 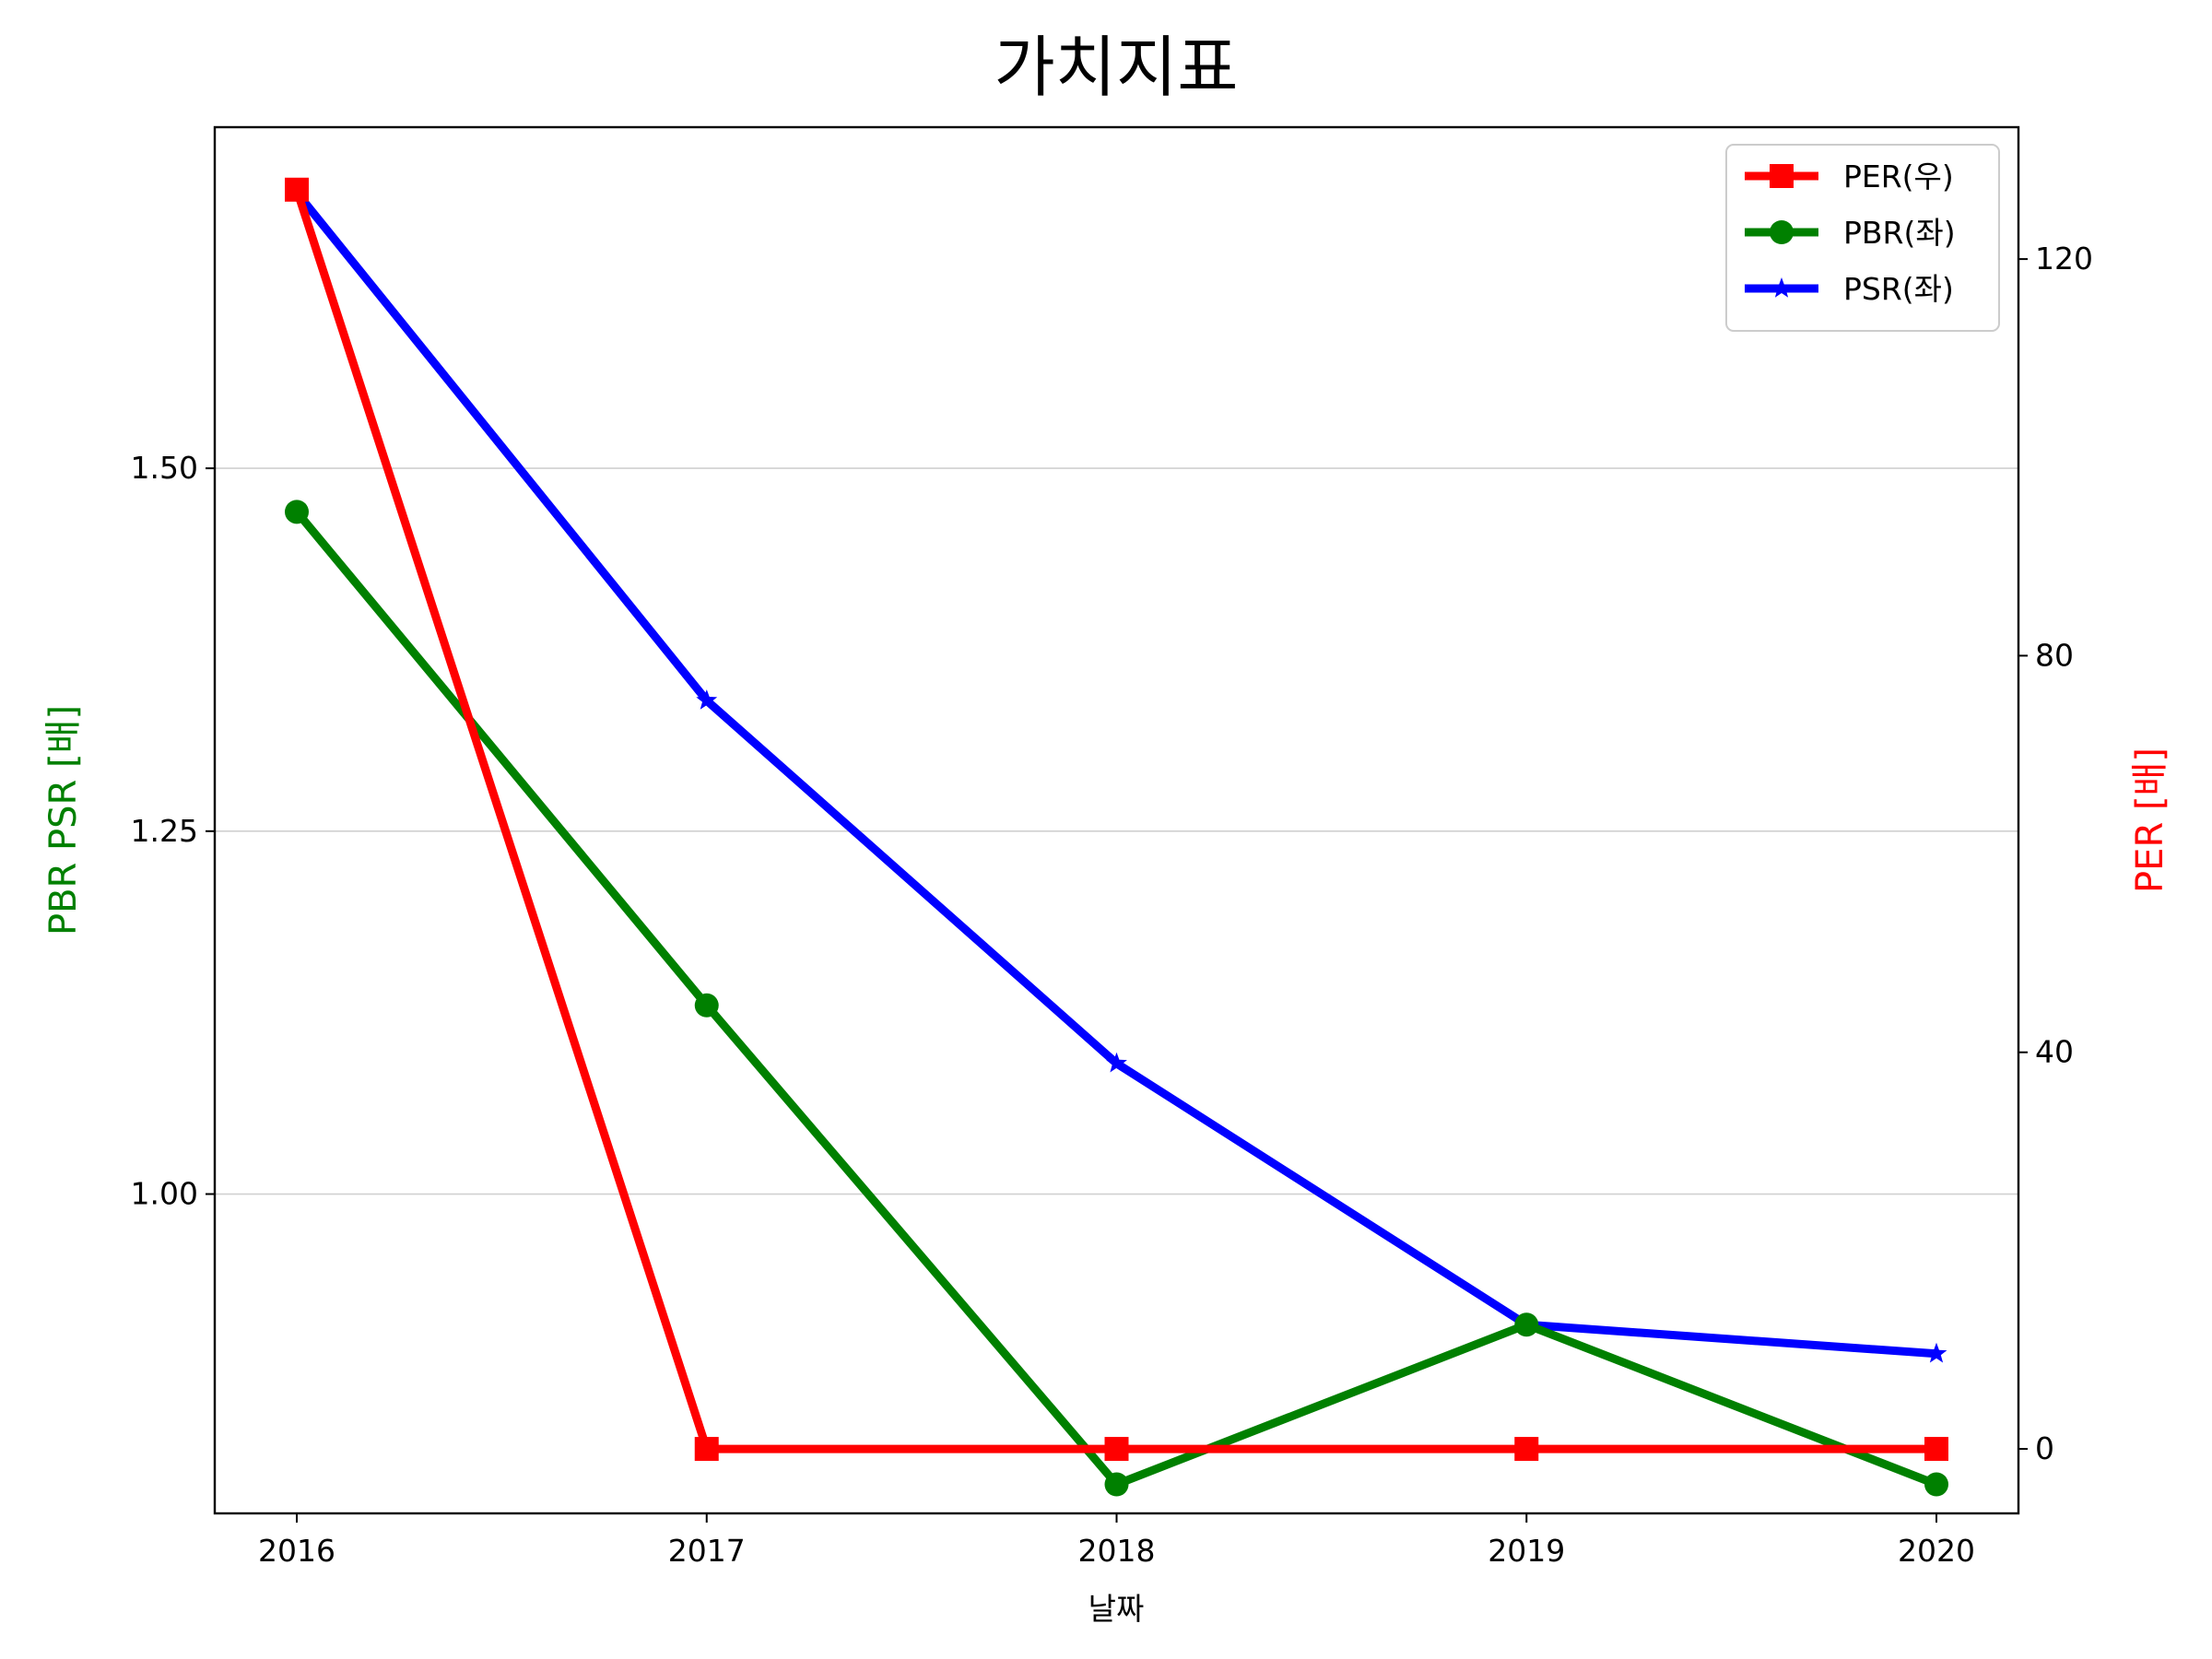 What do you see at coordinates (707, 1551) in the screenshot?
I see `x-tick-label: 2017` at bounding box center [707, 1551].